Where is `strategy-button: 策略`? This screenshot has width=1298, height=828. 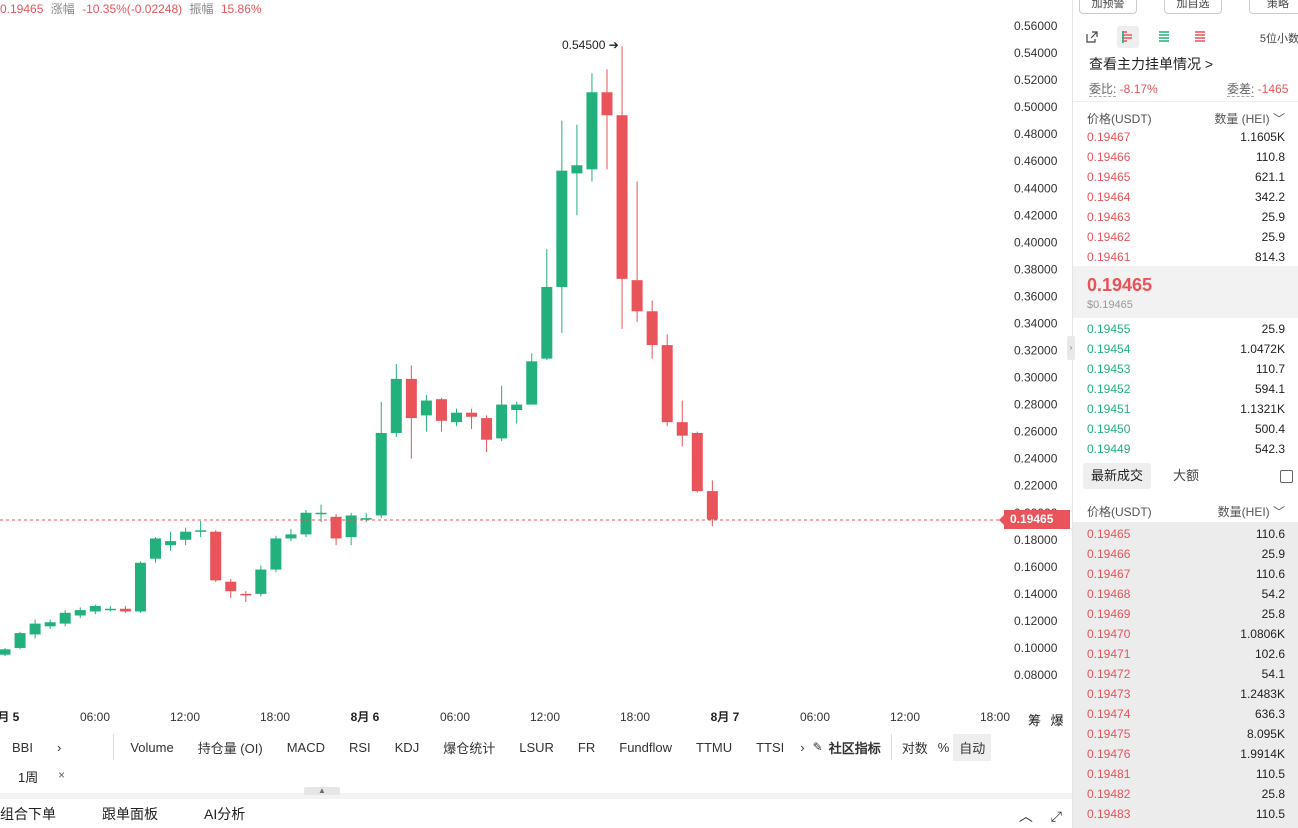 strategy-button: 策略 is located at coordinates (1273, 7).